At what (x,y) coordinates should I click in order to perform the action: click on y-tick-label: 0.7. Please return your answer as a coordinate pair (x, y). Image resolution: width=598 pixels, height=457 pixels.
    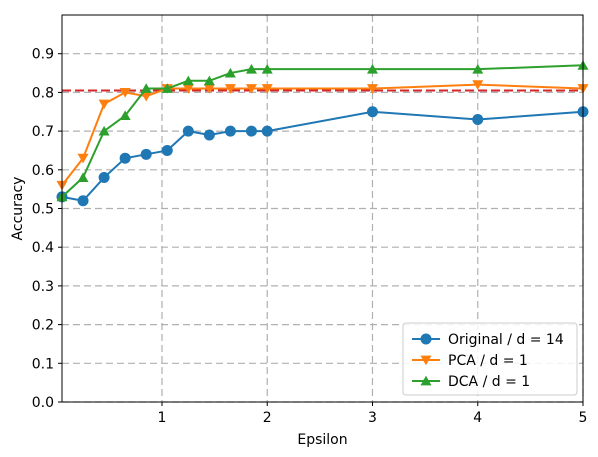
    Looking at the image, I should click on (43, 132).